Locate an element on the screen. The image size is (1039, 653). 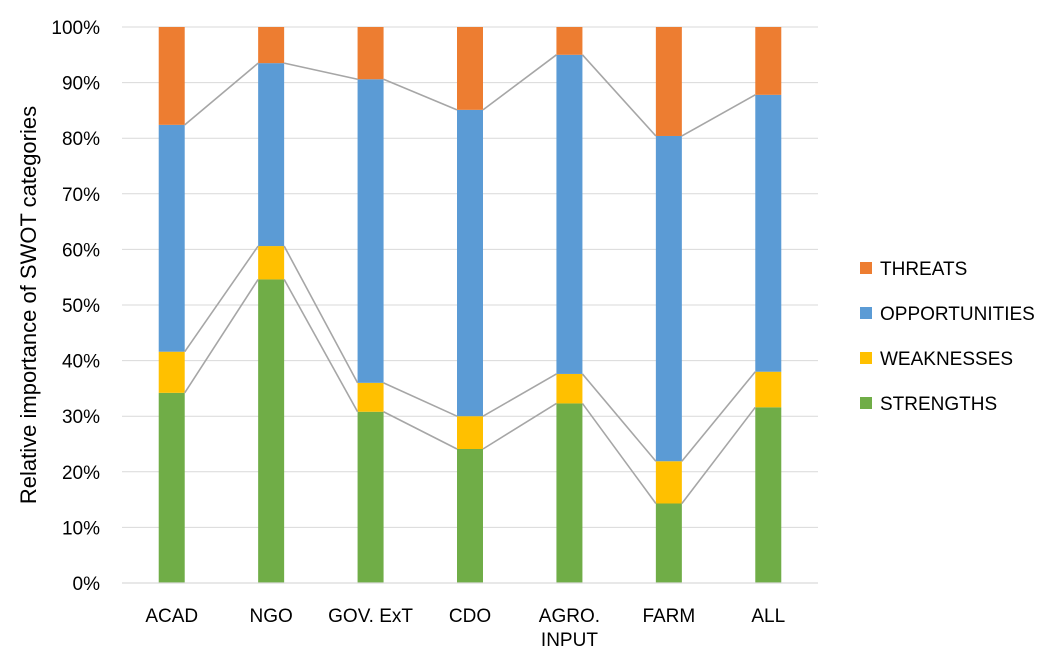
x-tick-label: CDO is located at coordinates (470, 616).